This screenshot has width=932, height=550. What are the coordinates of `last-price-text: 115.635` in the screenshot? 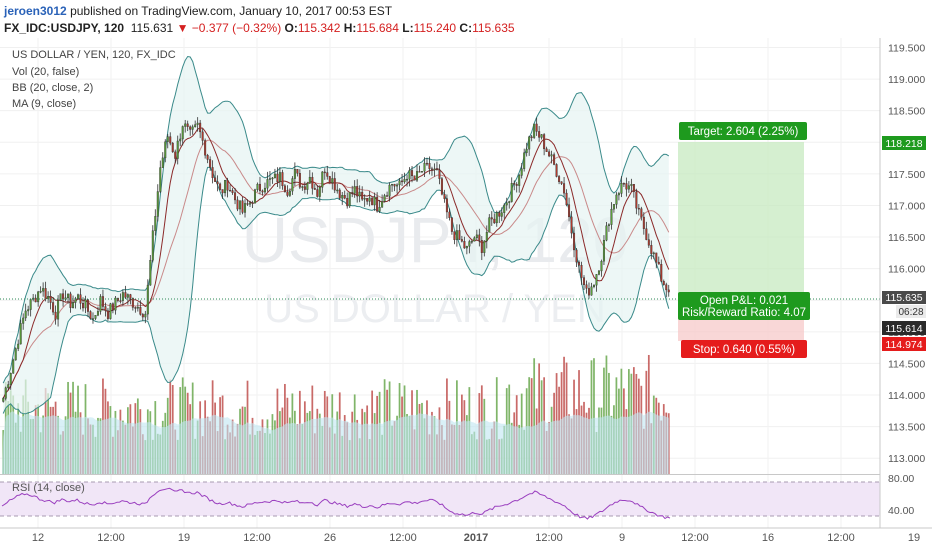 It's located at (903, 298).